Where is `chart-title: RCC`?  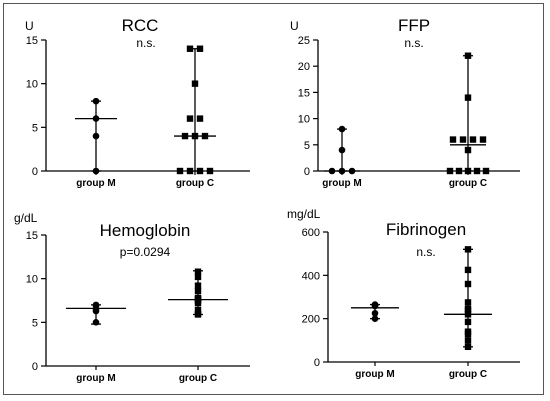 chart-title: RCC is located at coordinates (140, 25).